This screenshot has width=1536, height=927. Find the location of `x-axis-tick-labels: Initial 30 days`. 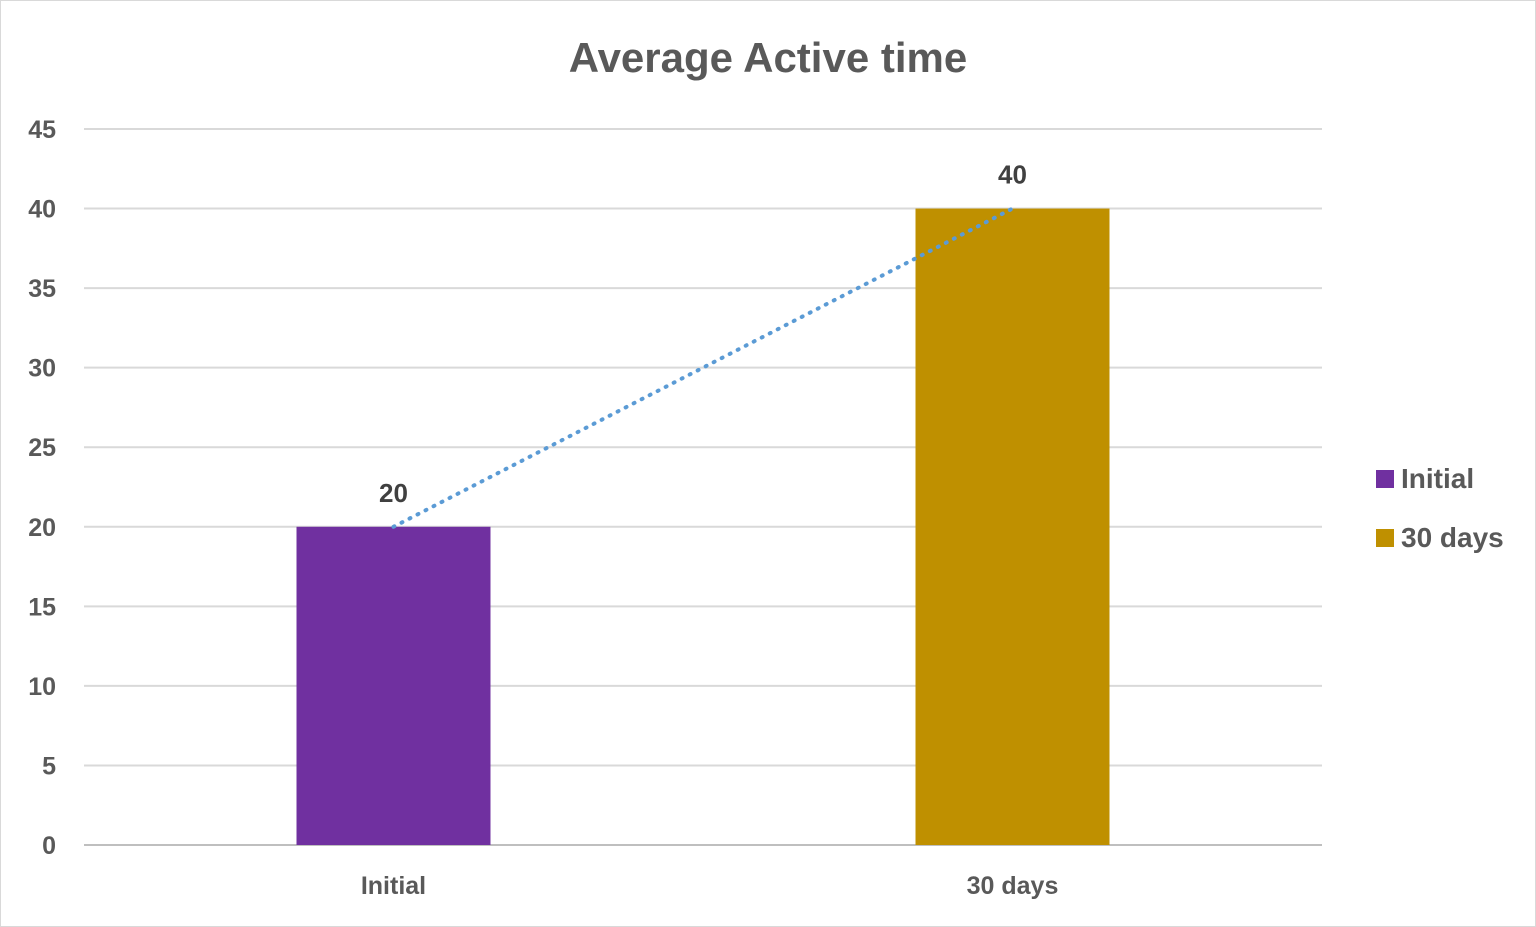

x-axis-tick-labels: Initial 30 days is located at coordinates (710, 886).